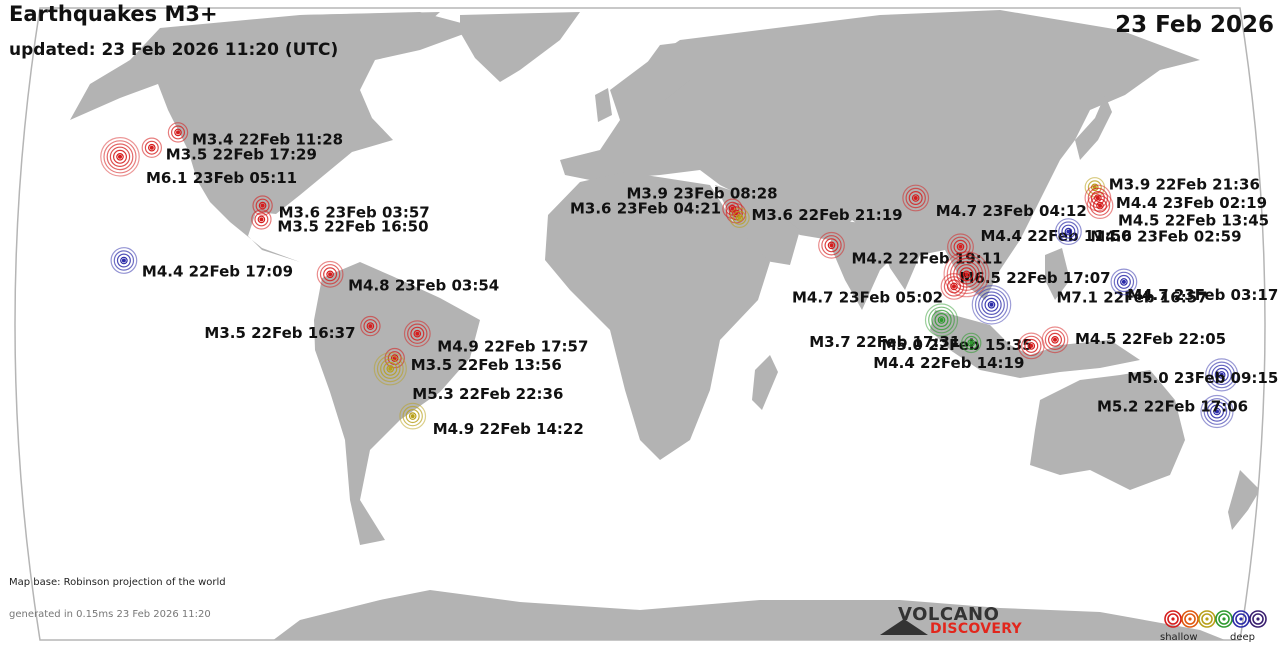  I want to click on quake-marker: M4.2 22Feb 19:11, so click(910, 249).